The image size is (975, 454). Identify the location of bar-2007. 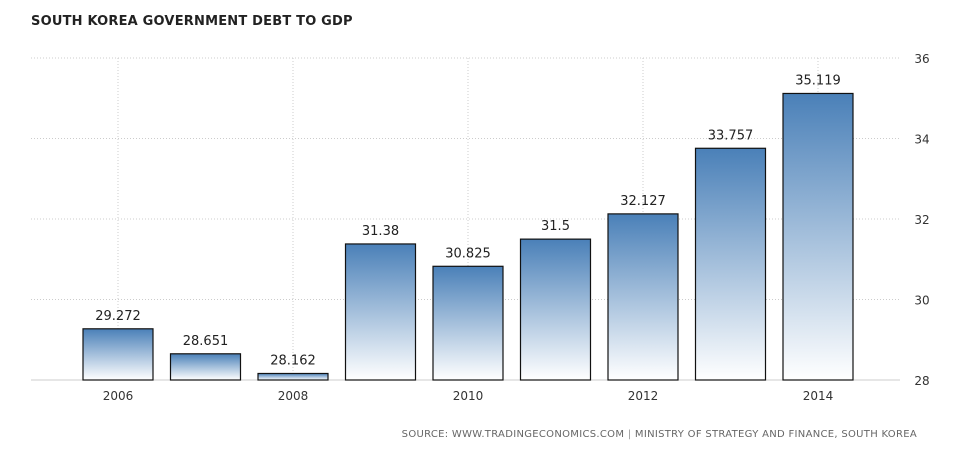
(205, 367).